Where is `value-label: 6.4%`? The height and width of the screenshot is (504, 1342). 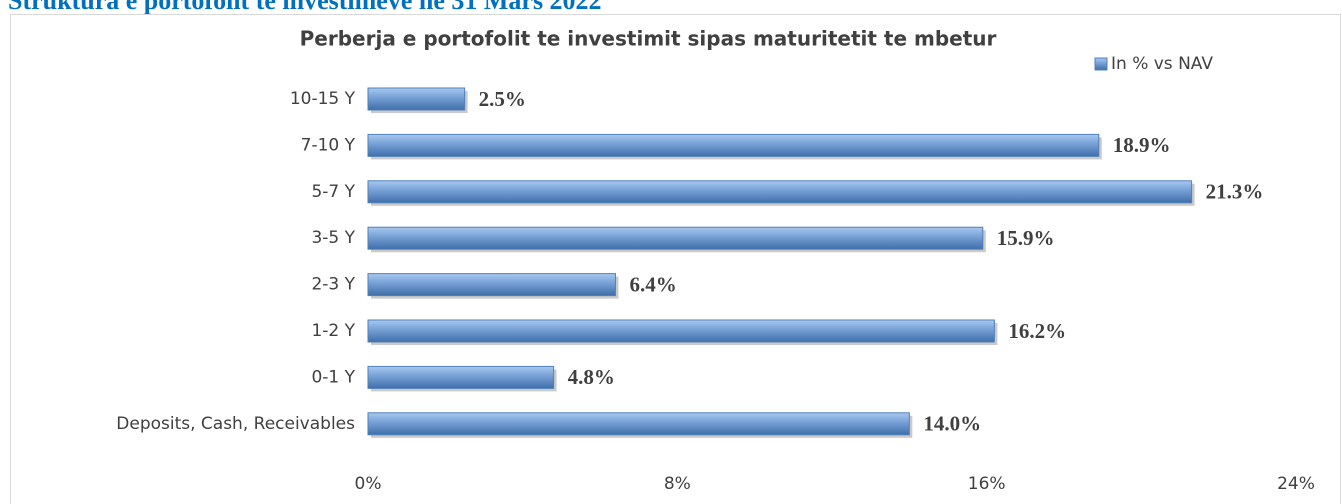 value-label: 6.4% is located at coordinates (652, 284).